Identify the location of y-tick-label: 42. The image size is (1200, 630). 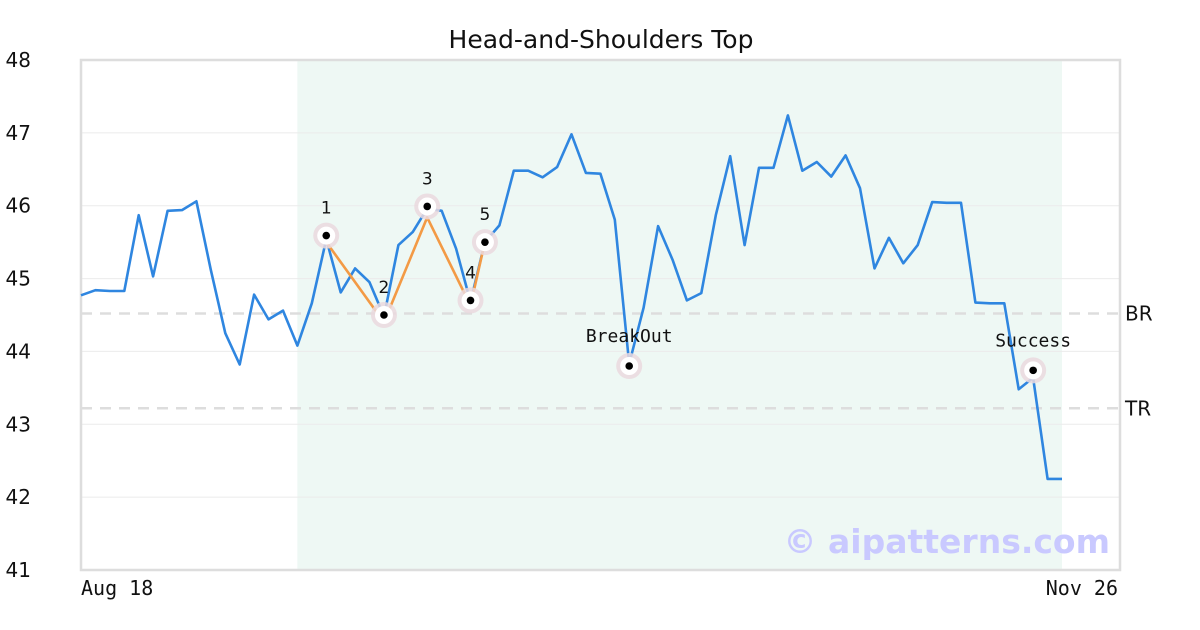
(18, 497).